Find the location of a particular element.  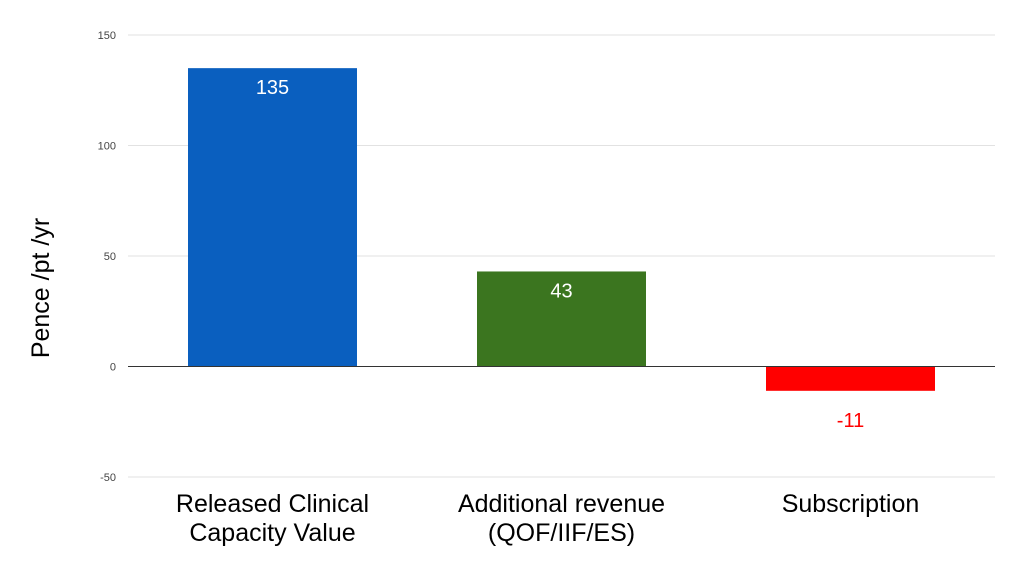

x-tick-label: (QOF/IIF/ES) is located at coordinates (561, 533).